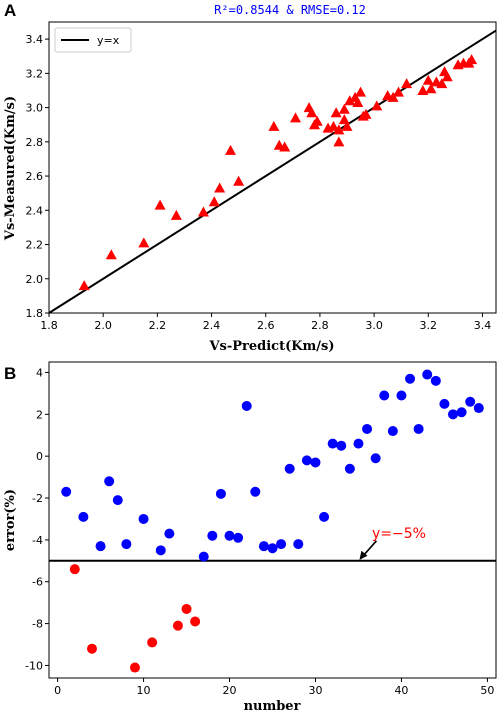  What do you see at coordinates (35, 73) in the screenshot?
I see `panel-a-y-tick-label: 3.2` at bounding box center [35, 73].